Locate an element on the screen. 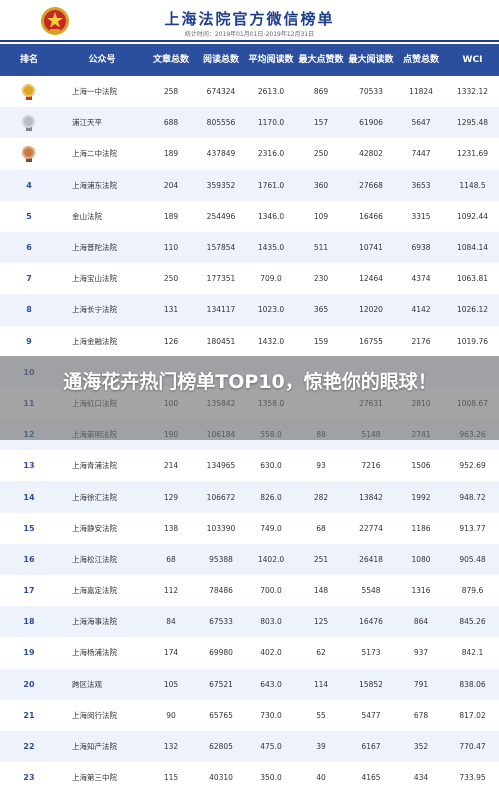 This screenshot has width=499, height=796. table-row: 浦江天平 688 805556 1170.0 157 61906 5647 1295.48 is located at coordinates (249, 123).